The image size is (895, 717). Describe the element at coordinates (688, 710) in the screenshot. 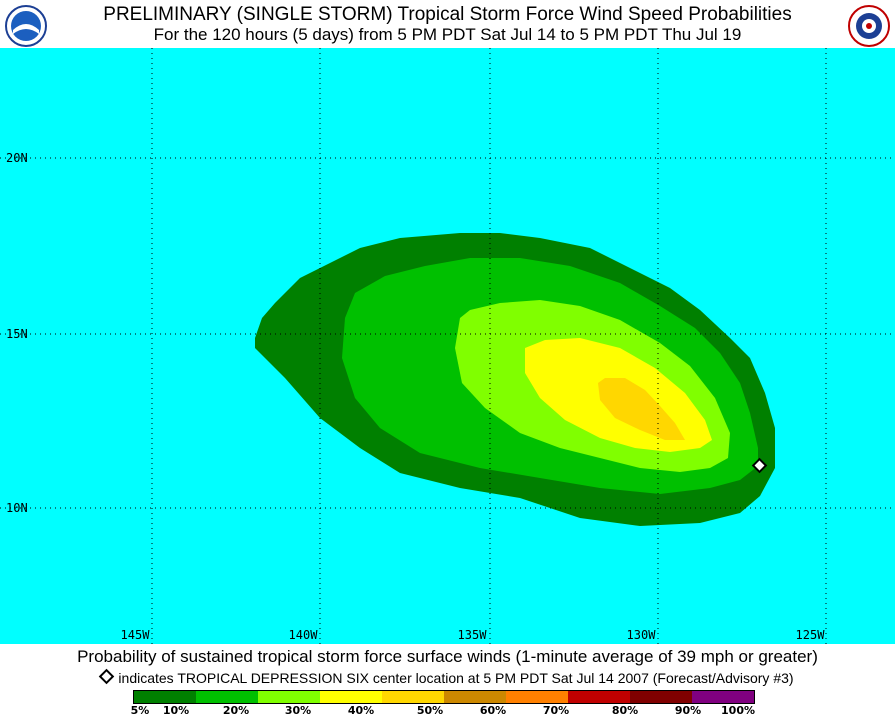

I see `legend-label: 90%` at that location.